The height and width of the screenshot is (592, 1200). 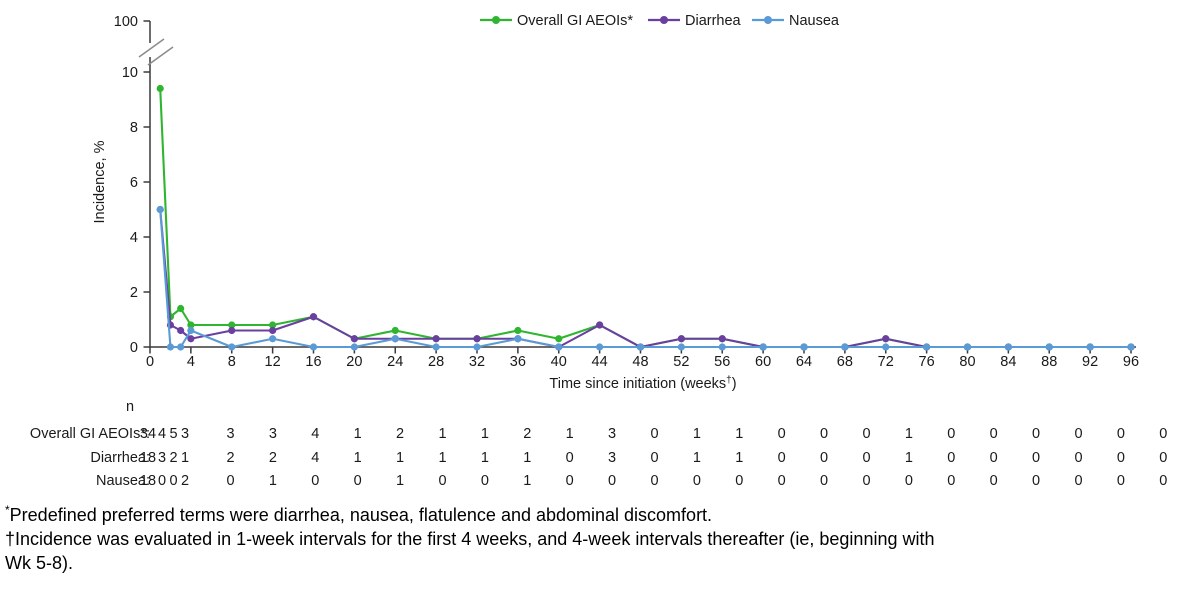 What do you see at coordinates (130, 407) in the screenshot?
I see `n-table-header: n` at bounding box center [130, 407].